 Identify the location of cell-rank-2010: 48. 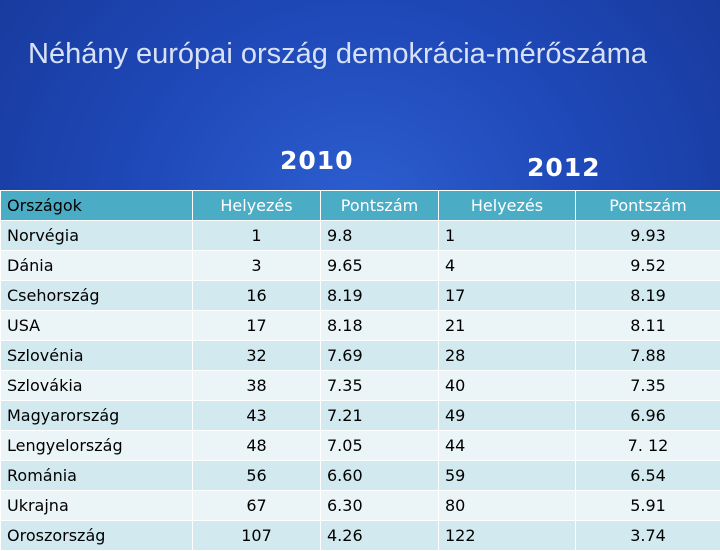
(257, 446).